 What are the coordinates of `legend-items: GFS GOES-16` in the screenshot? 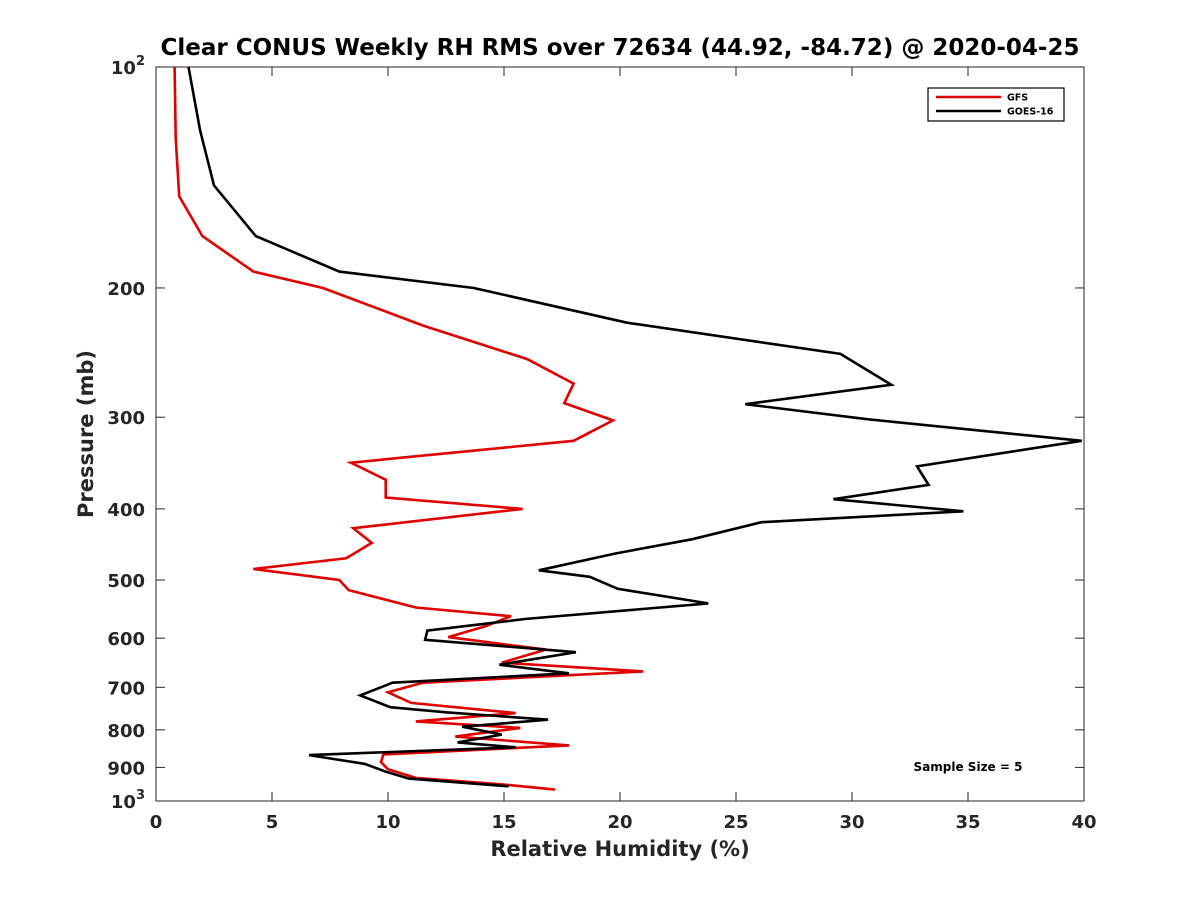 It's located at (995, 105).